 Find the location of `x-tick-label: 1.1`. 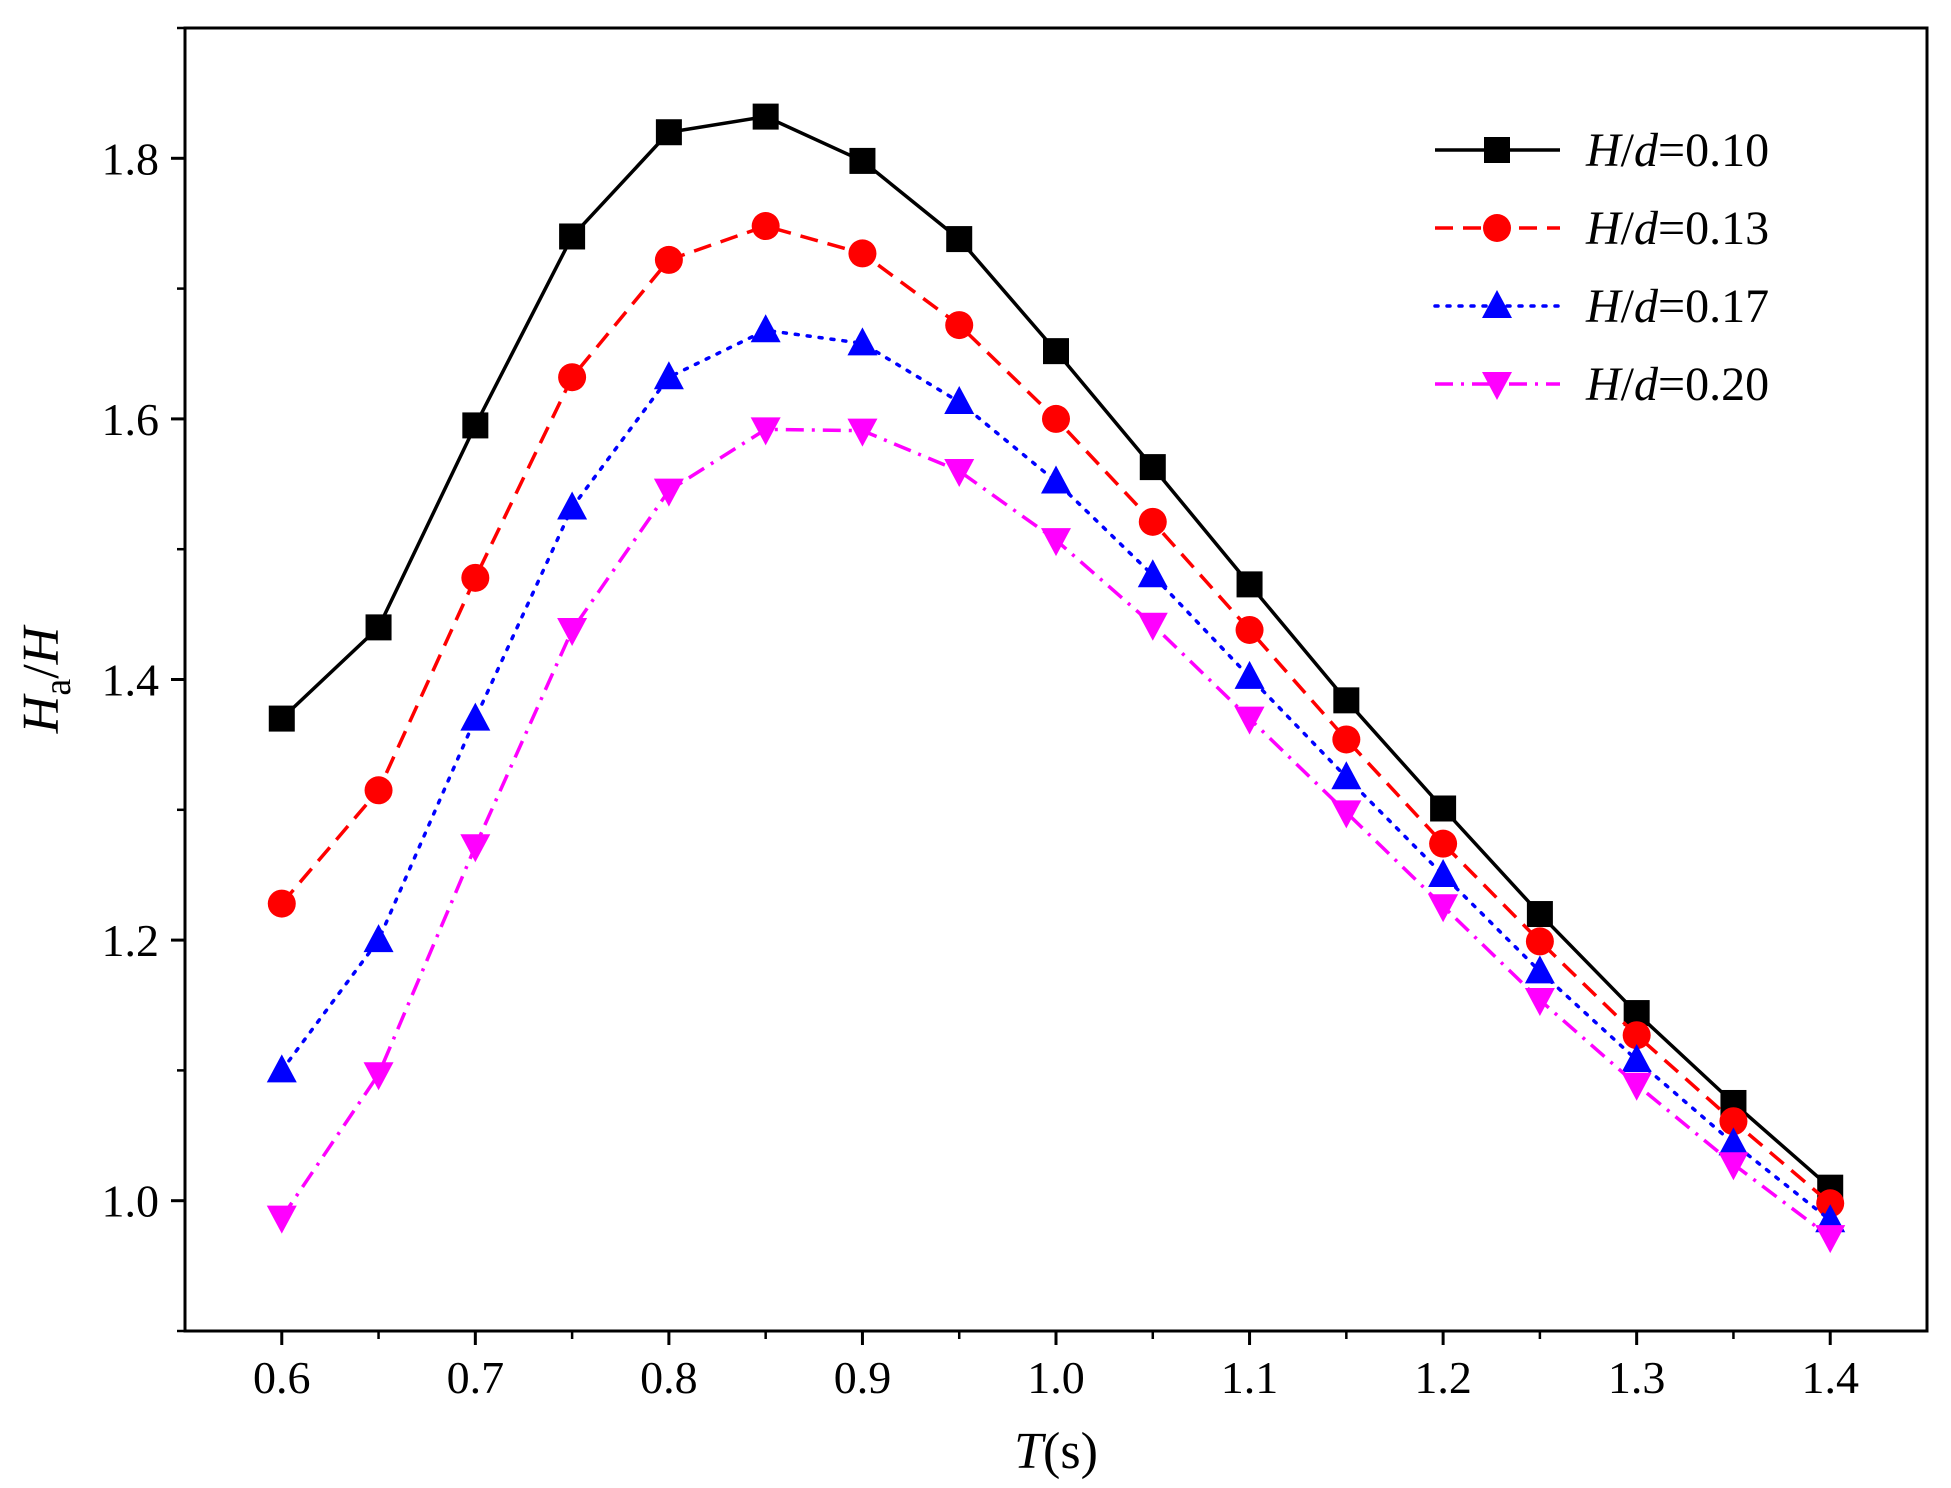

x-tick-label: 1.1 is located at coordinates (1250, 1377).